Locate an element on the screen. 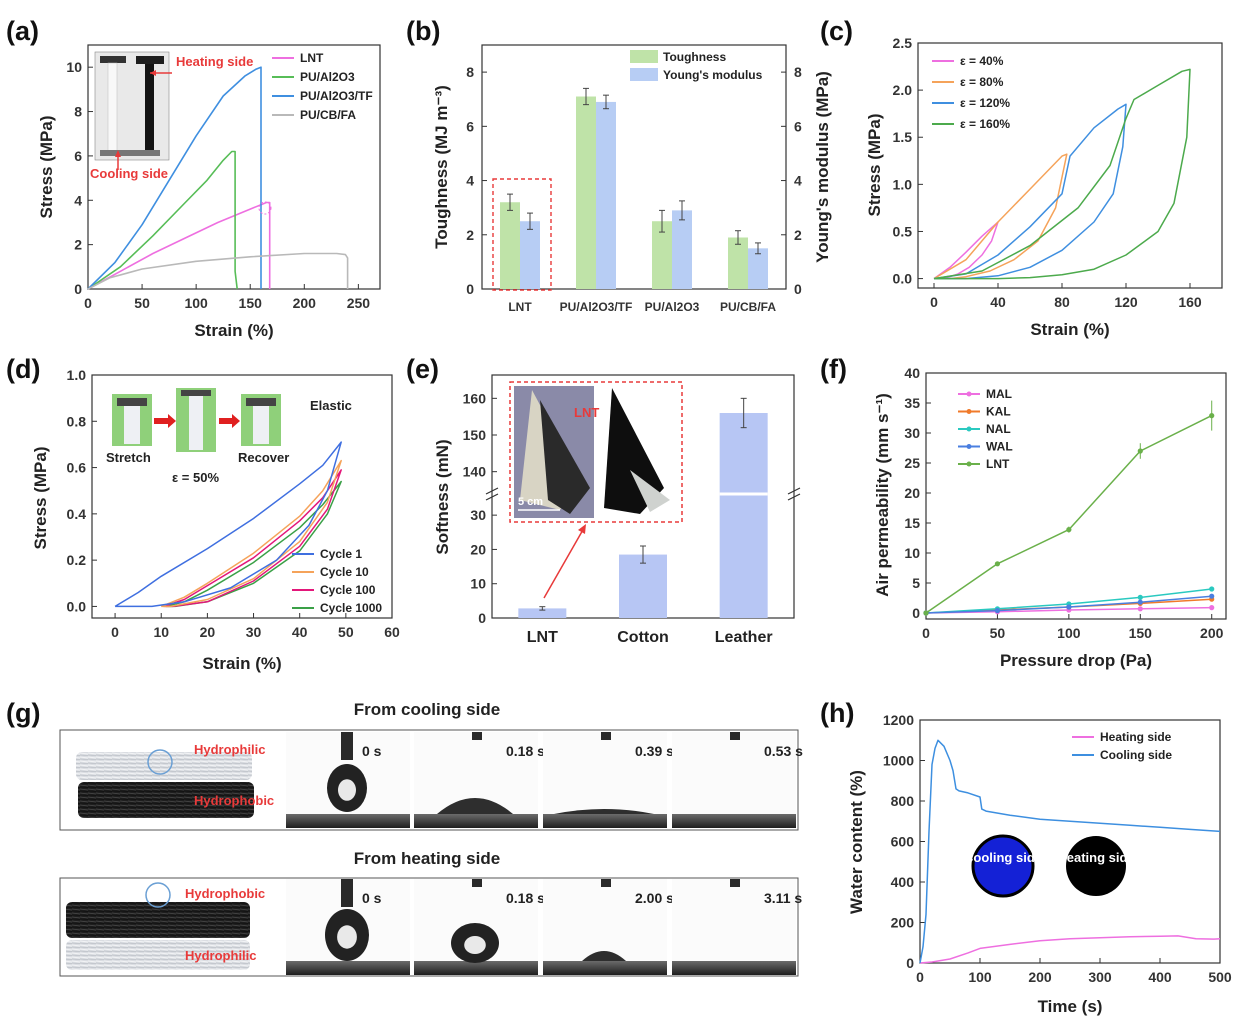  panel-f-ylabel: Air permeability (mm s⁻¹) is located at coordinates (882, 495).